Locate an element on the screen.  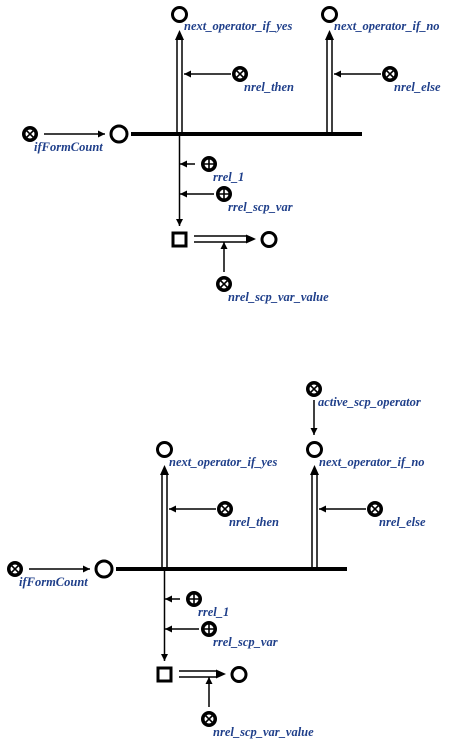
label-active-scp-operator: active_scp_operator is located at coordinates (369, 402).